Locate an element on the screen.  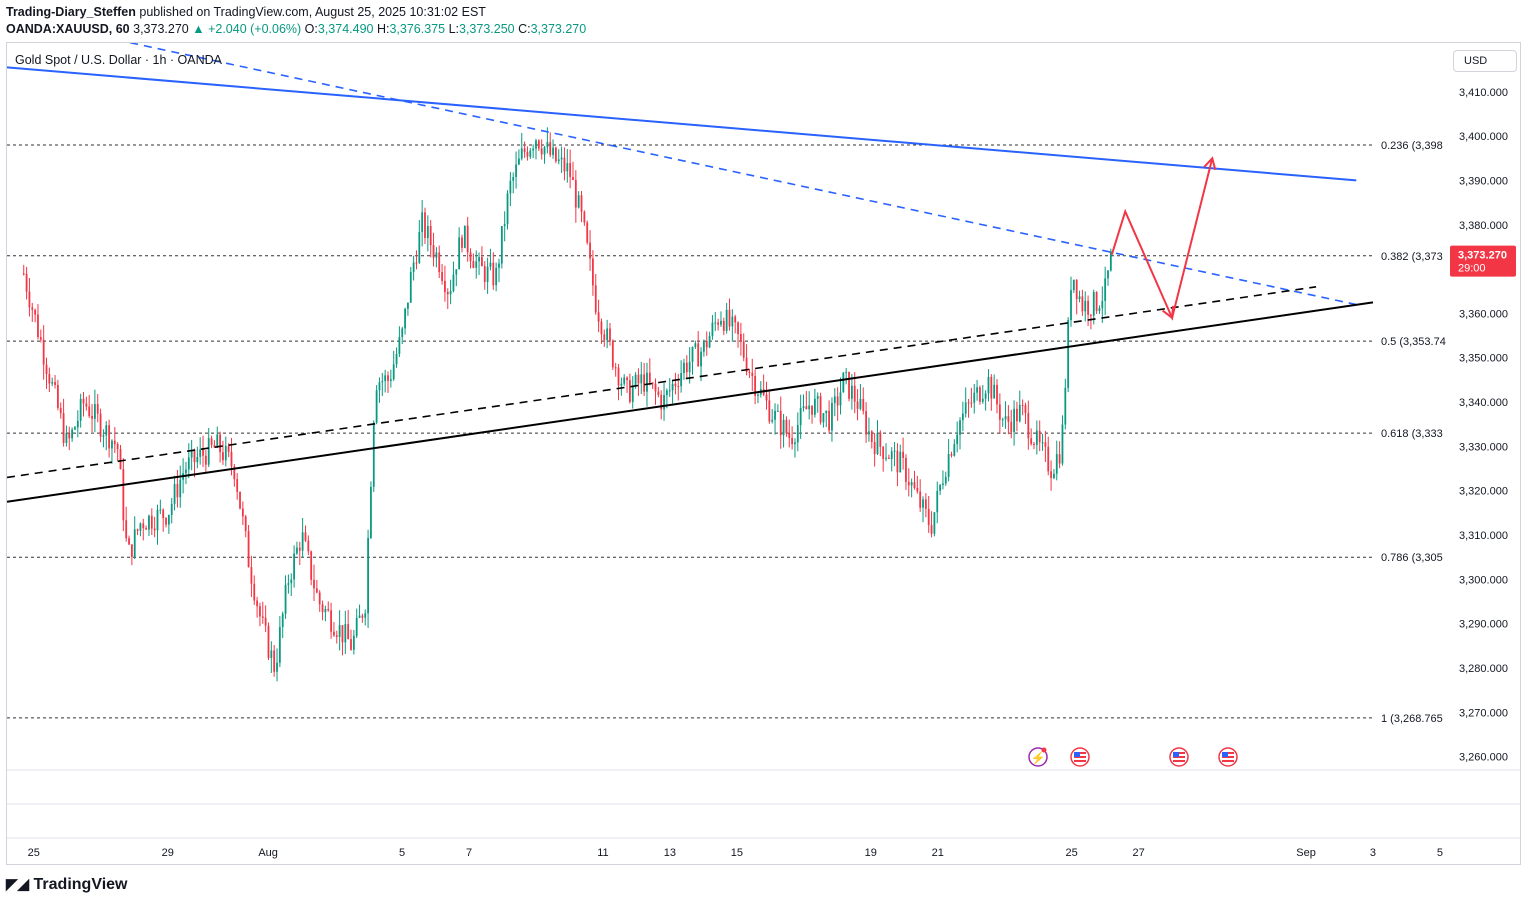
time-tick-label: Aug is located at coordinates (268, 853).